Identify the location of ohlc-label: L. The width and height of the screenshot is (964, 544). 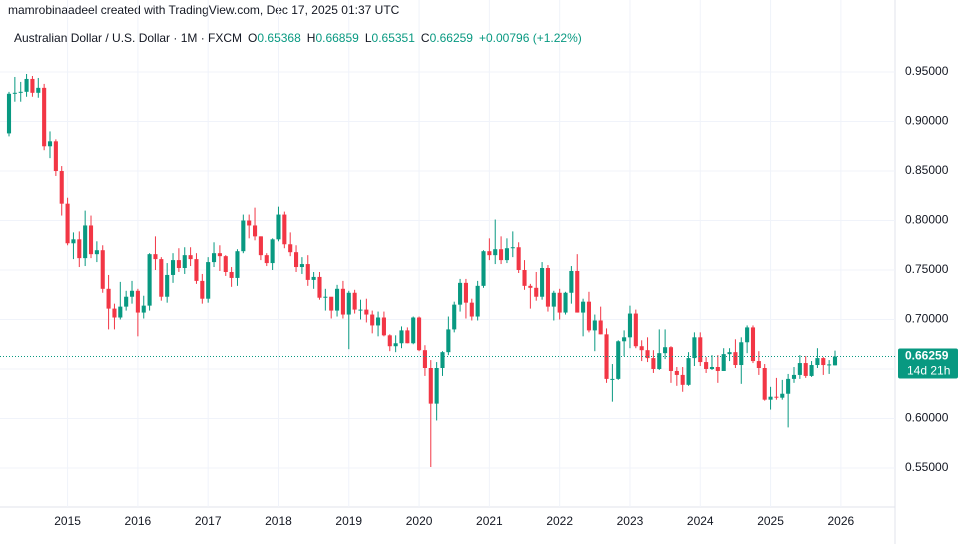
(368, 38).